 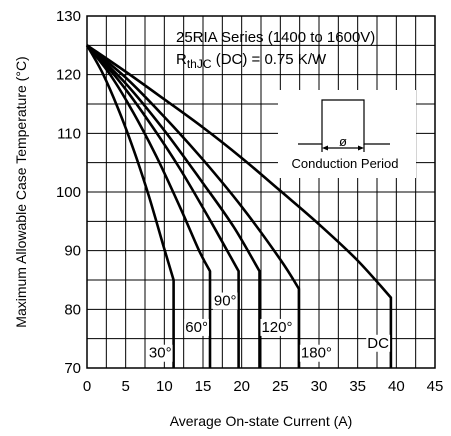 What do you see at coordinates (181, 59) in the screenshot?
I see `rth-prefix: R` at bounding box center [181, 59].